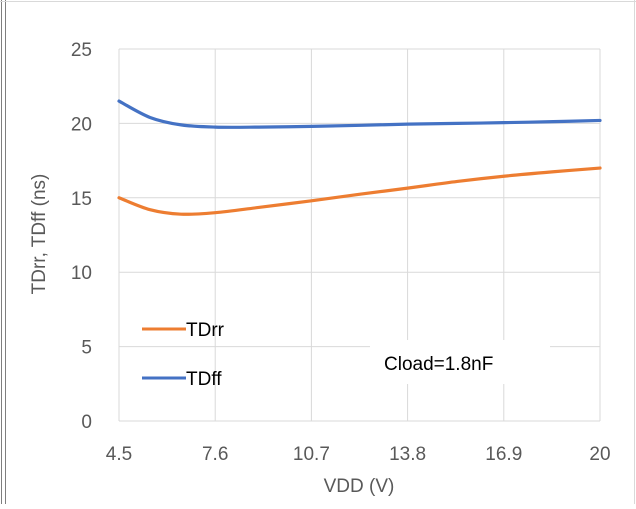  What do you see at coordinates (204, 379) in the screenshot?
I see `legend-label-tdff: TDff` at bounding box center [204, 379].